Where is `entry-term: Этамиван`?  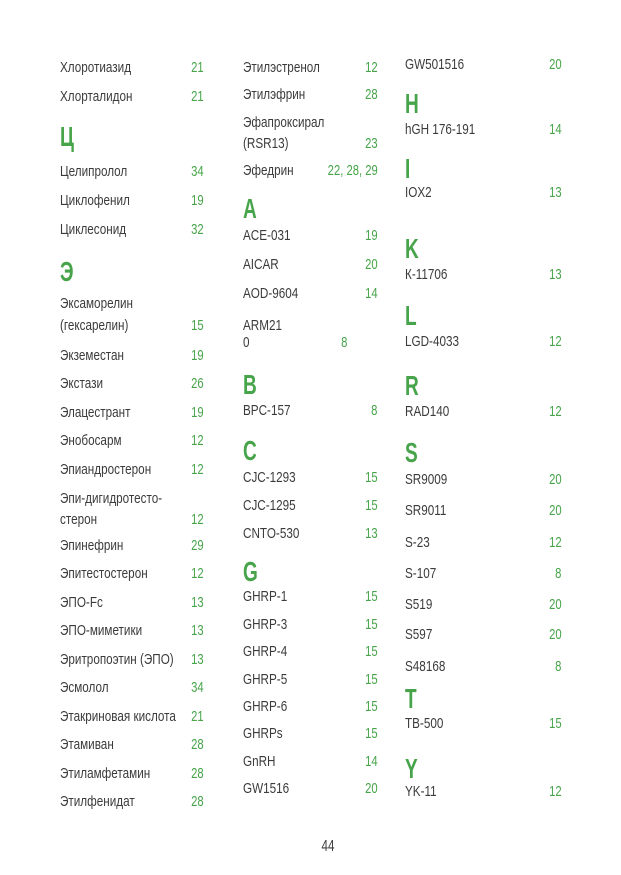
entry-term: Этамиван is located at coordinates (86, 745).